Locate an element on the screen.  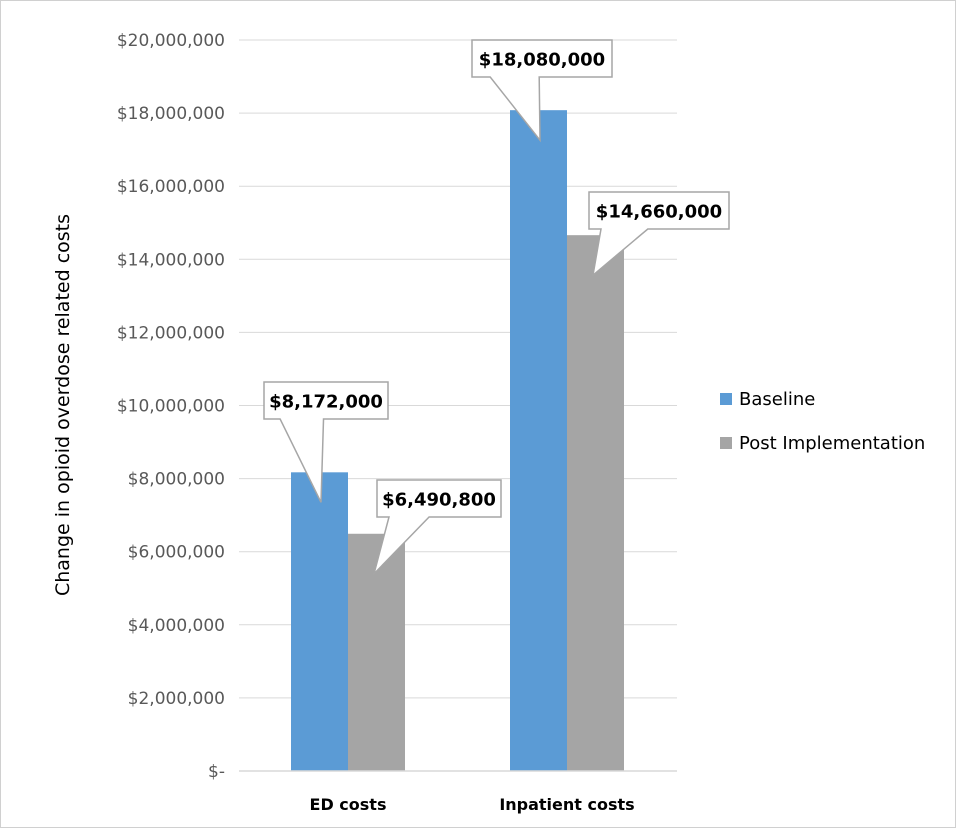
y-tick-label: $20,000,000 is located at coordinates (171, 41).